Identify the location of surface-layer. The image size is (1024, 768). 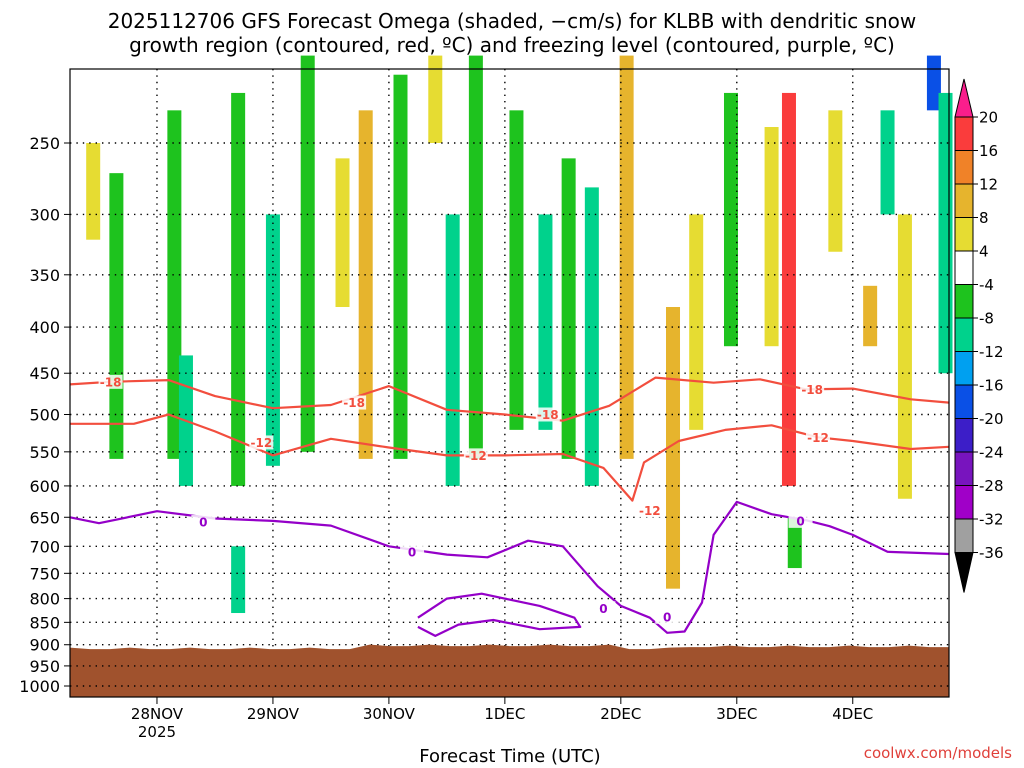
(509, 670).